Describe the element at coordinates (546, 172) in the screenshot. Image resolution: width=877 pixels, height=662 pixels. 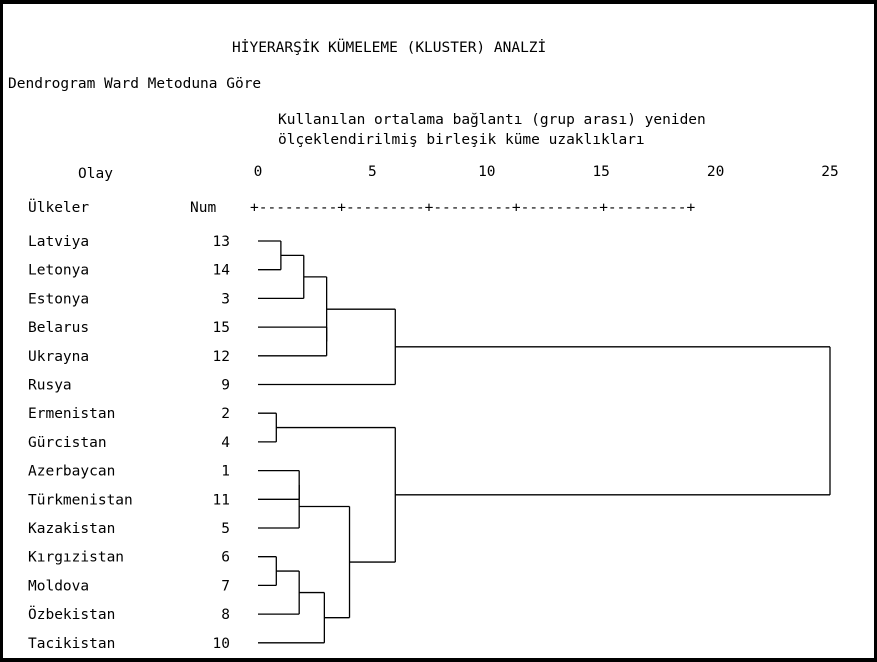
I see `scale-tick-labels: 0 5 10 15 20 25` at that location.